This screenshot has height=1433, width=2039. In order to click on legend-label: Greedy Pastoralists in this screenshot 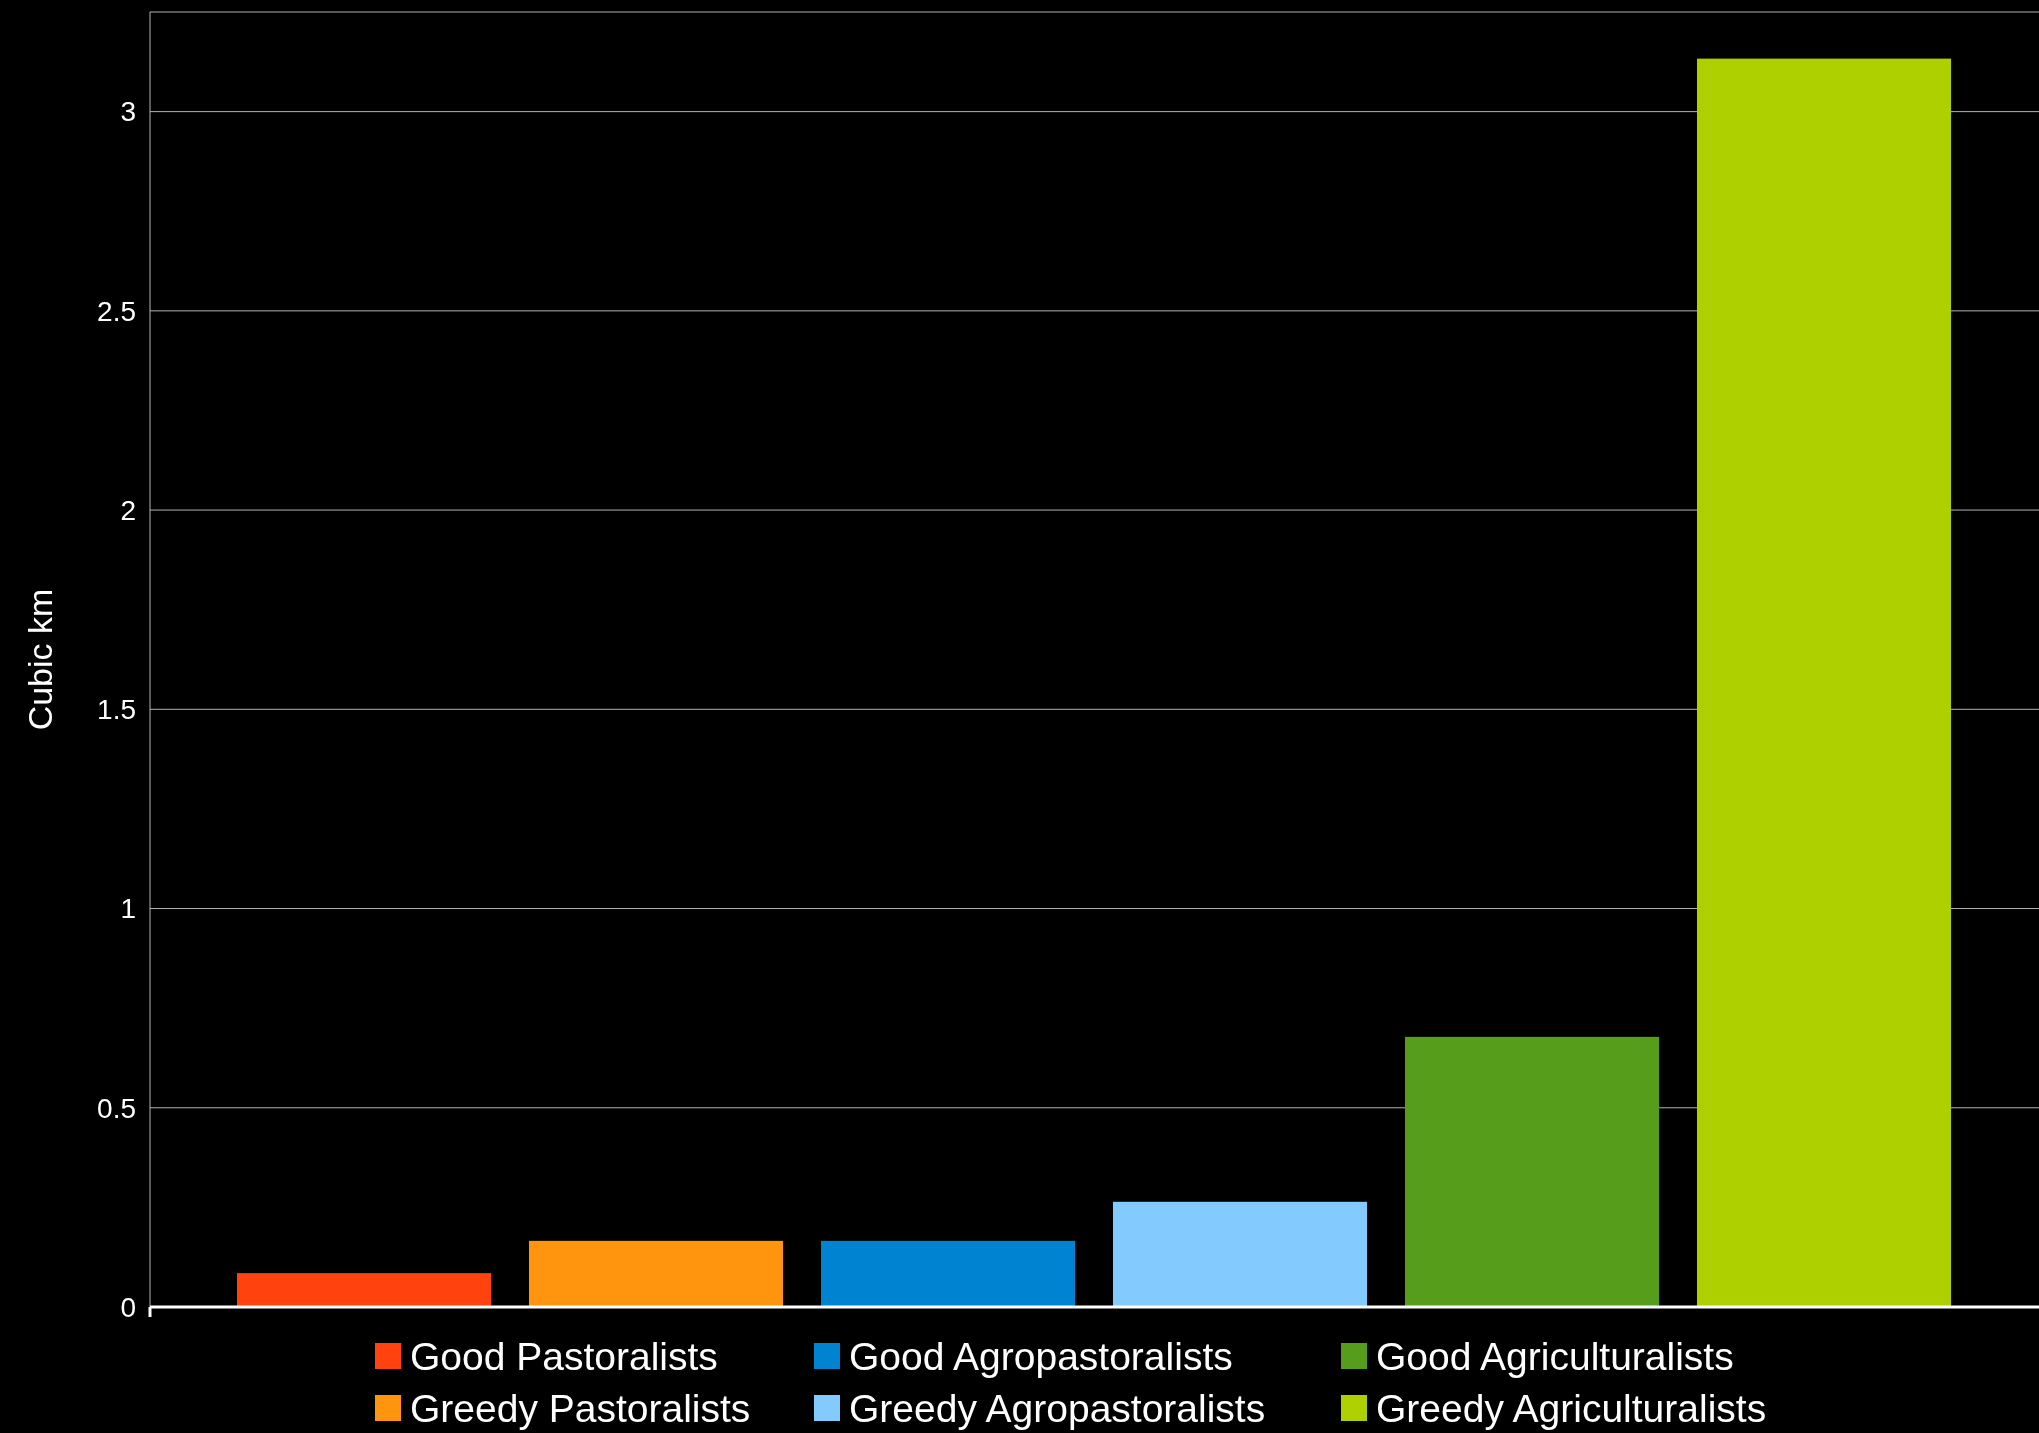, I will do `click(580, 1408)`.